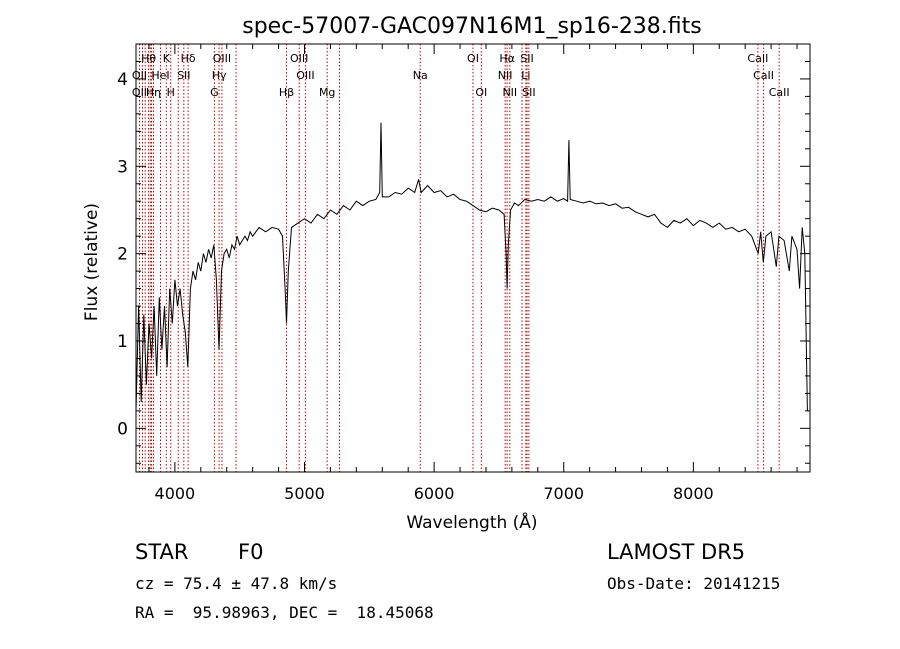  I want to click on x-tick-label: 8000, so click(693, 493).